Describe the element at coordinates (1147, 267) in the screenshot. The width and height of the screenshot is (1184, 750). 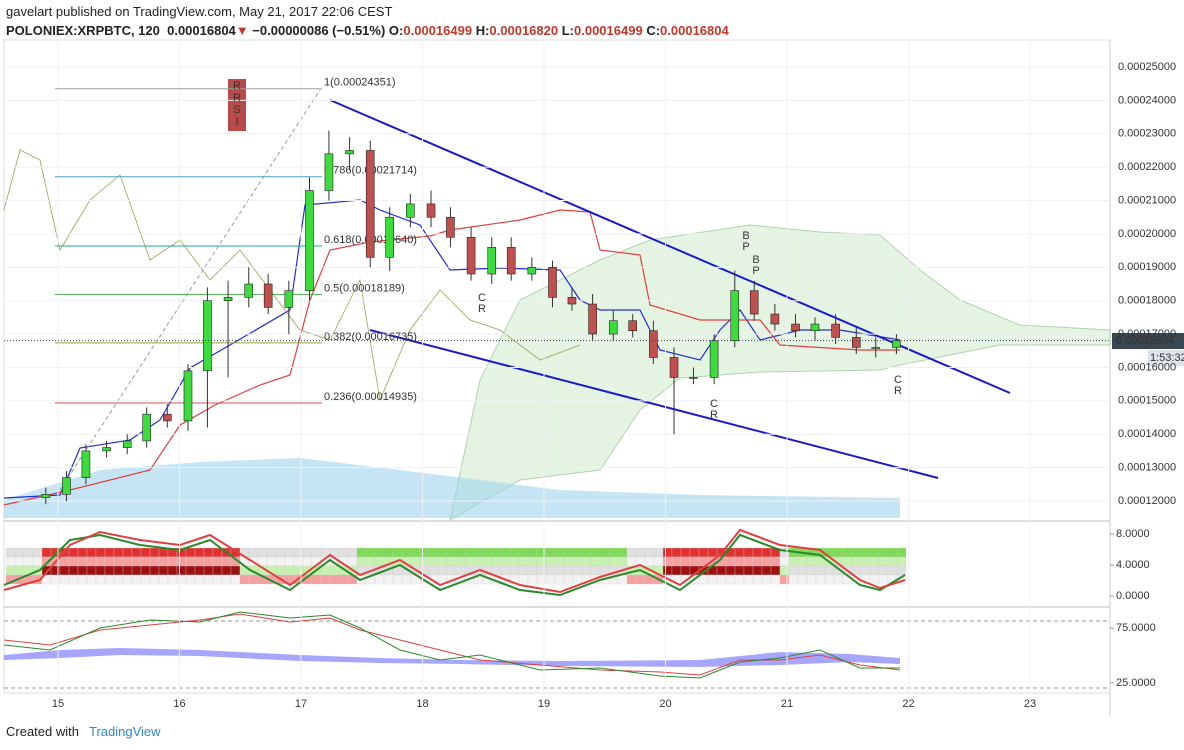
I see `y-tick-label: 0.00019000` at that location.